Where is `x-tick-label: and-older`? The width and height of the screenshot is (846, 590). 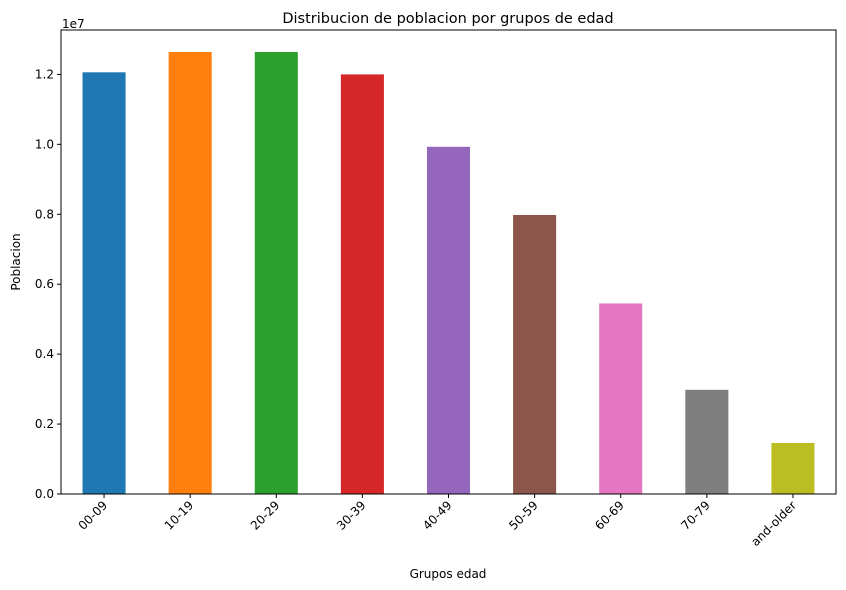
x-tick-label: and-older is located at coordinates (773, 523).